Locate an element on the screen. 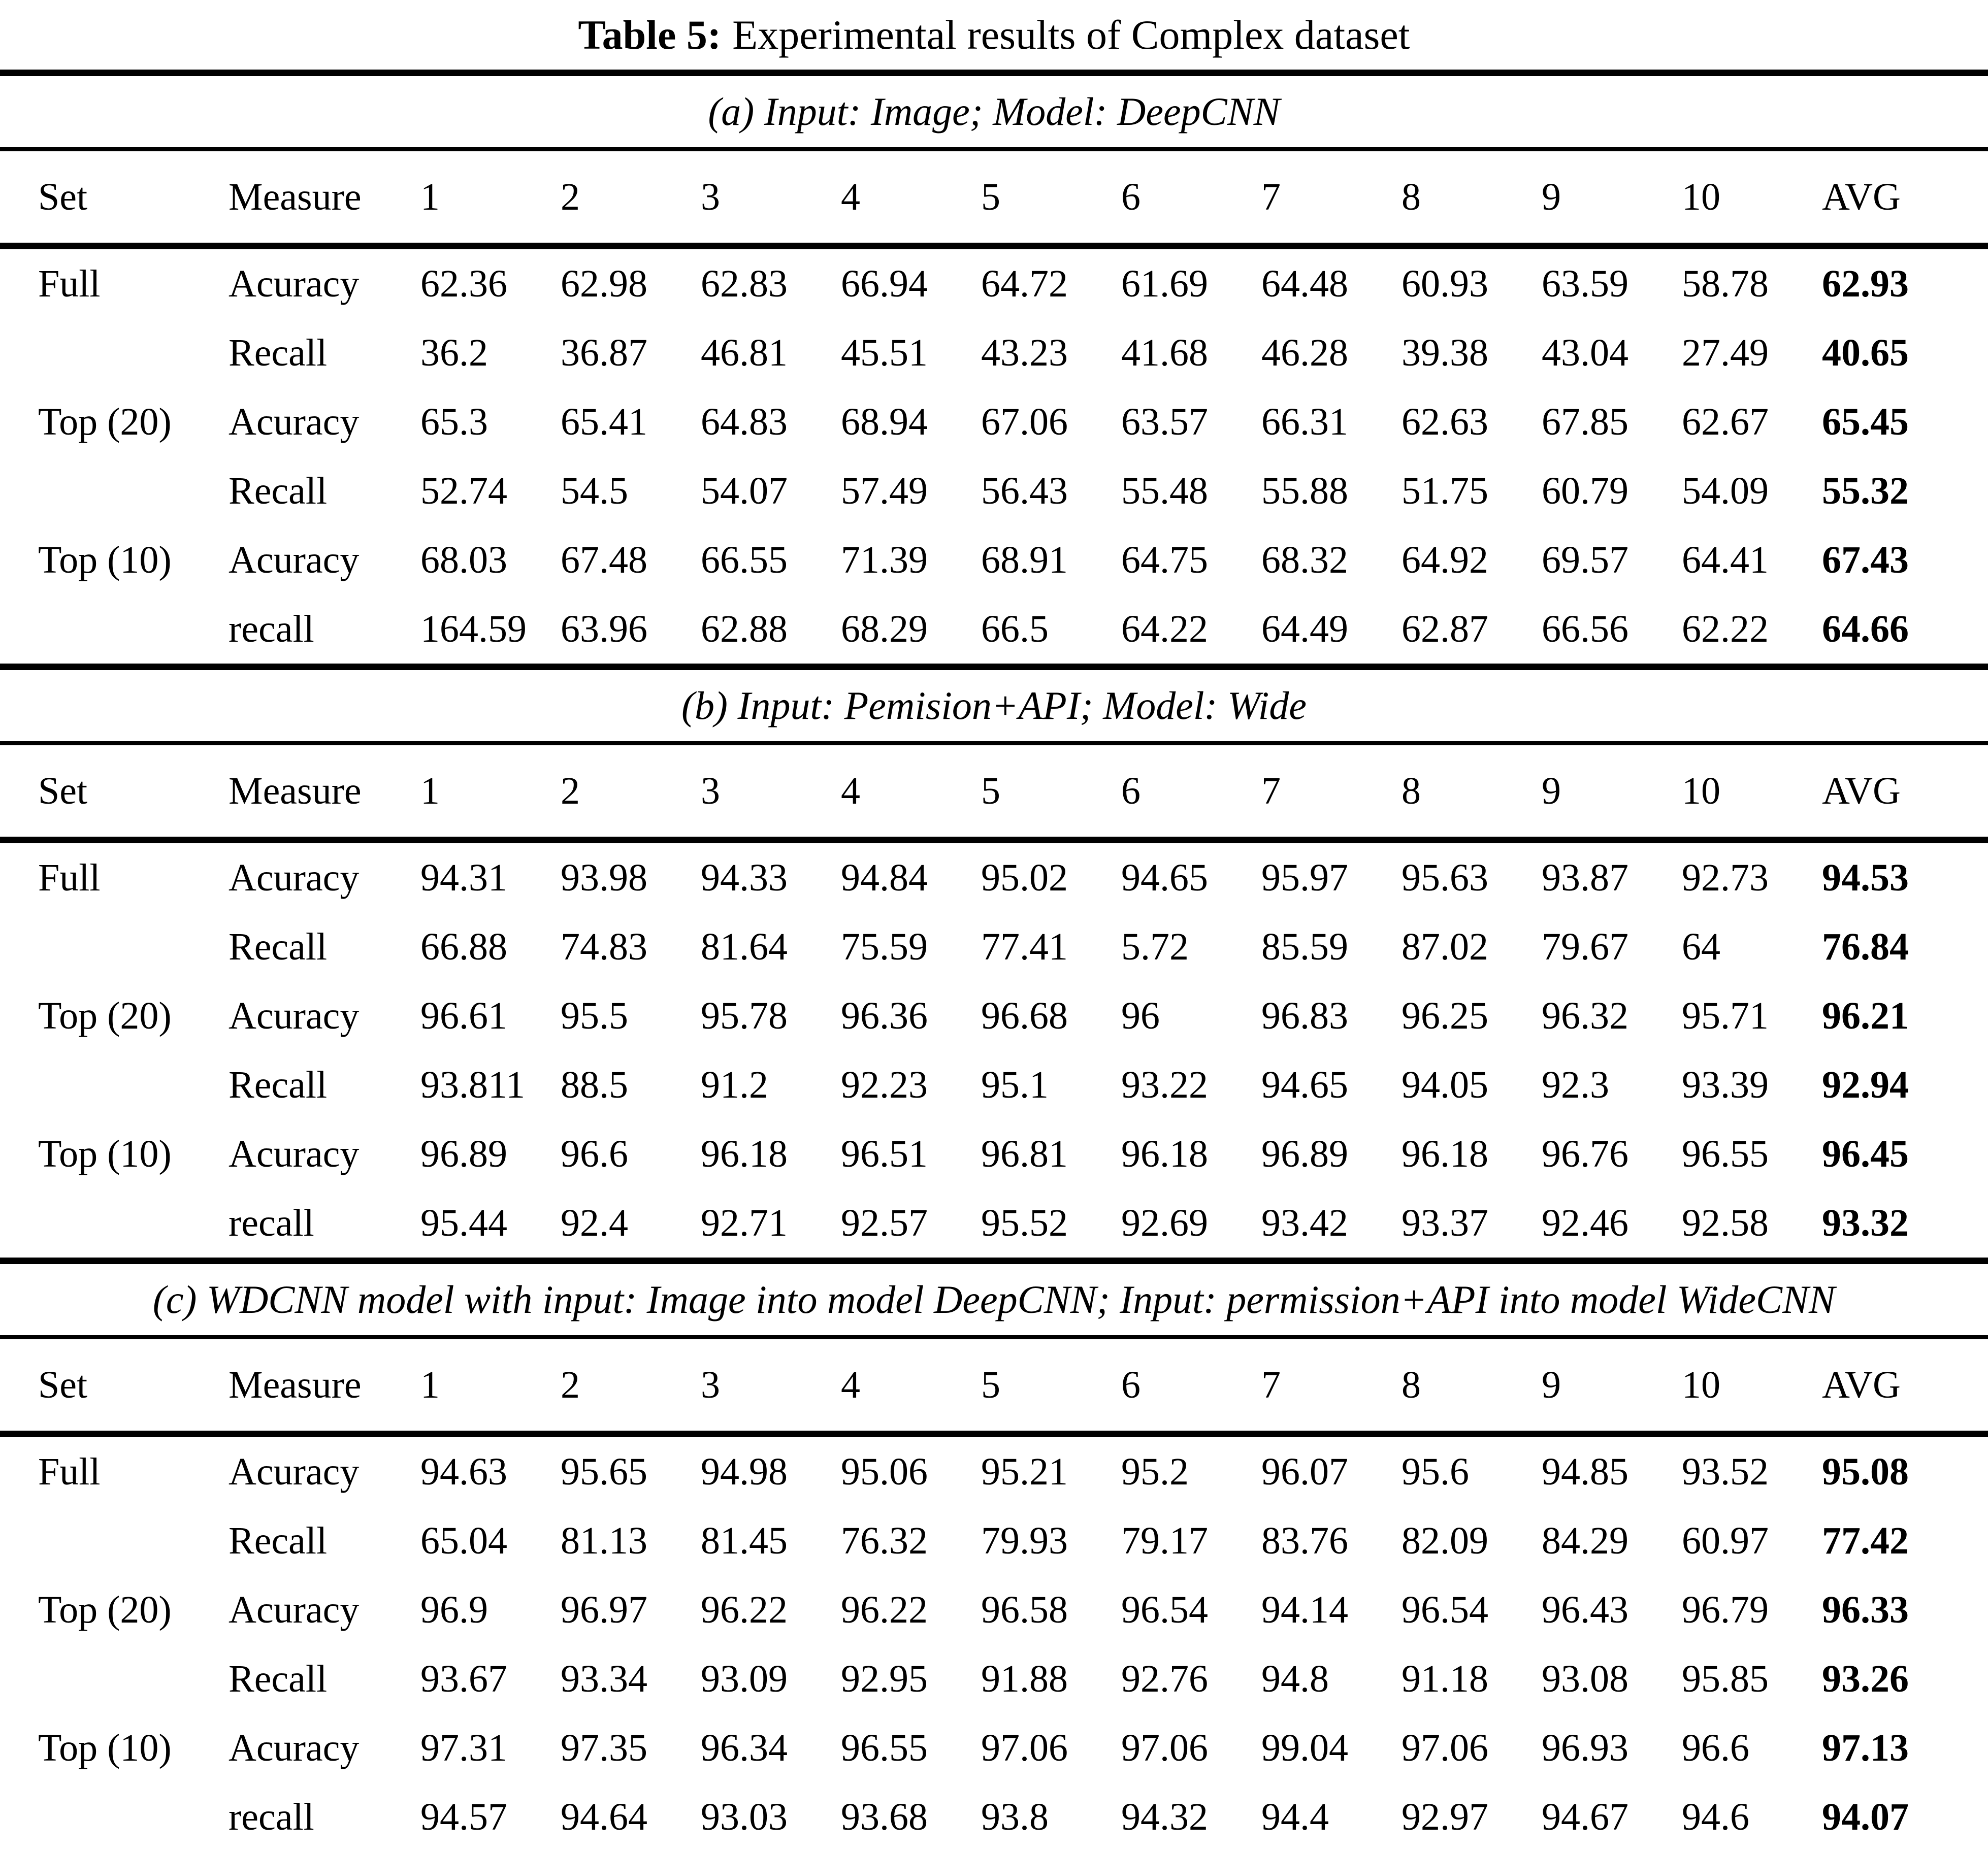  value-cell: 92.57 is located at coordinates (885, 1222).